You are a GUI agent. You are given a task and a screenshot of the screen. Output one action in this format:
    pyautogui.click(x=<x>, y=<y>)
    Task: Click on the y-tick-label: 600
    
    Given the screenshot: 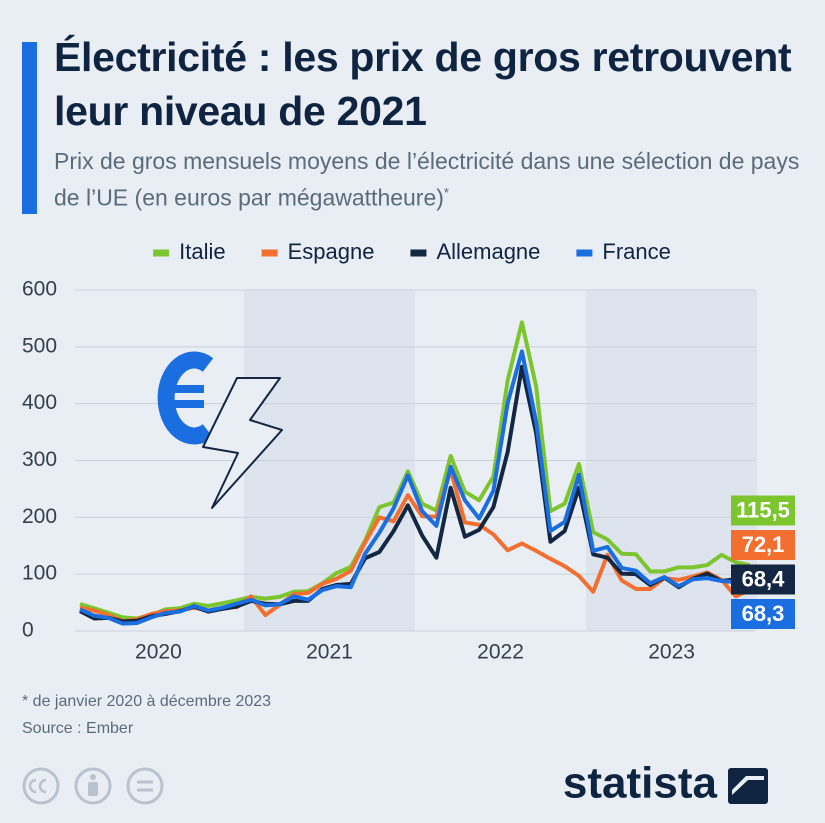 What is the action you would take?
    pyautogui.click(x=39, y=289)
    